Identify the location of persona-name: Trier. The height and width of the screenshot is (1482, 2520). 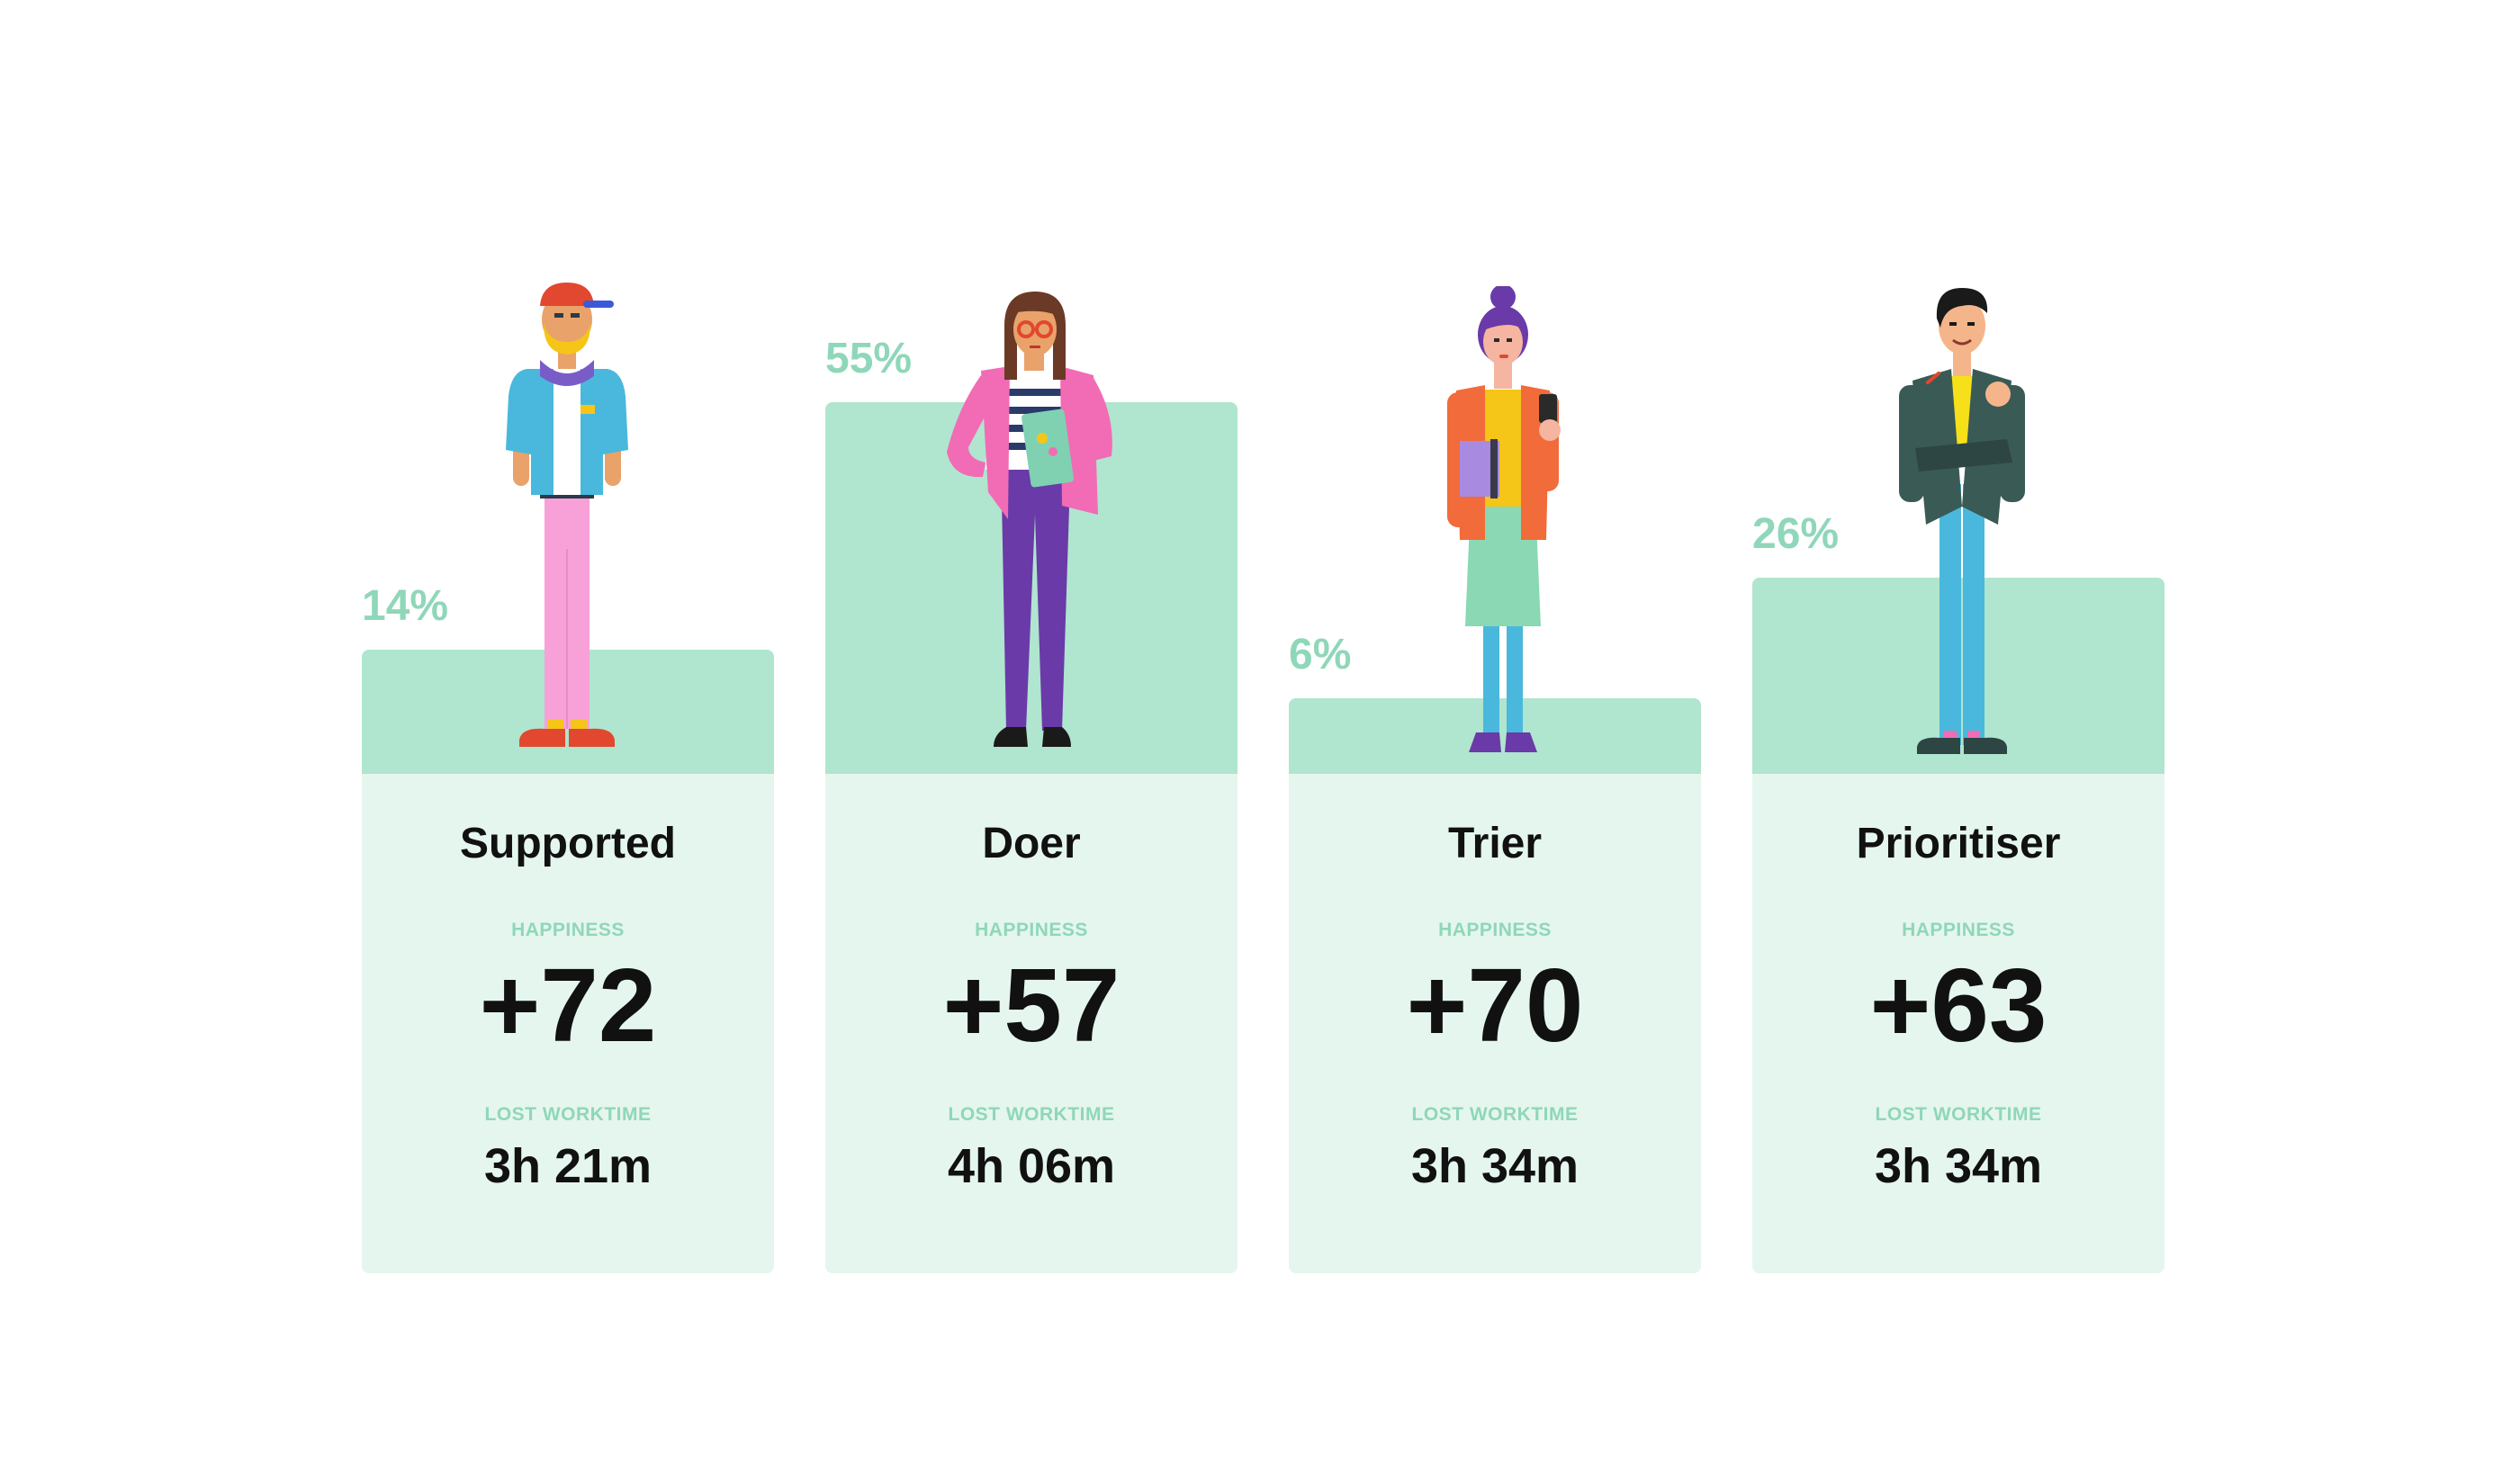
(1495, 844).